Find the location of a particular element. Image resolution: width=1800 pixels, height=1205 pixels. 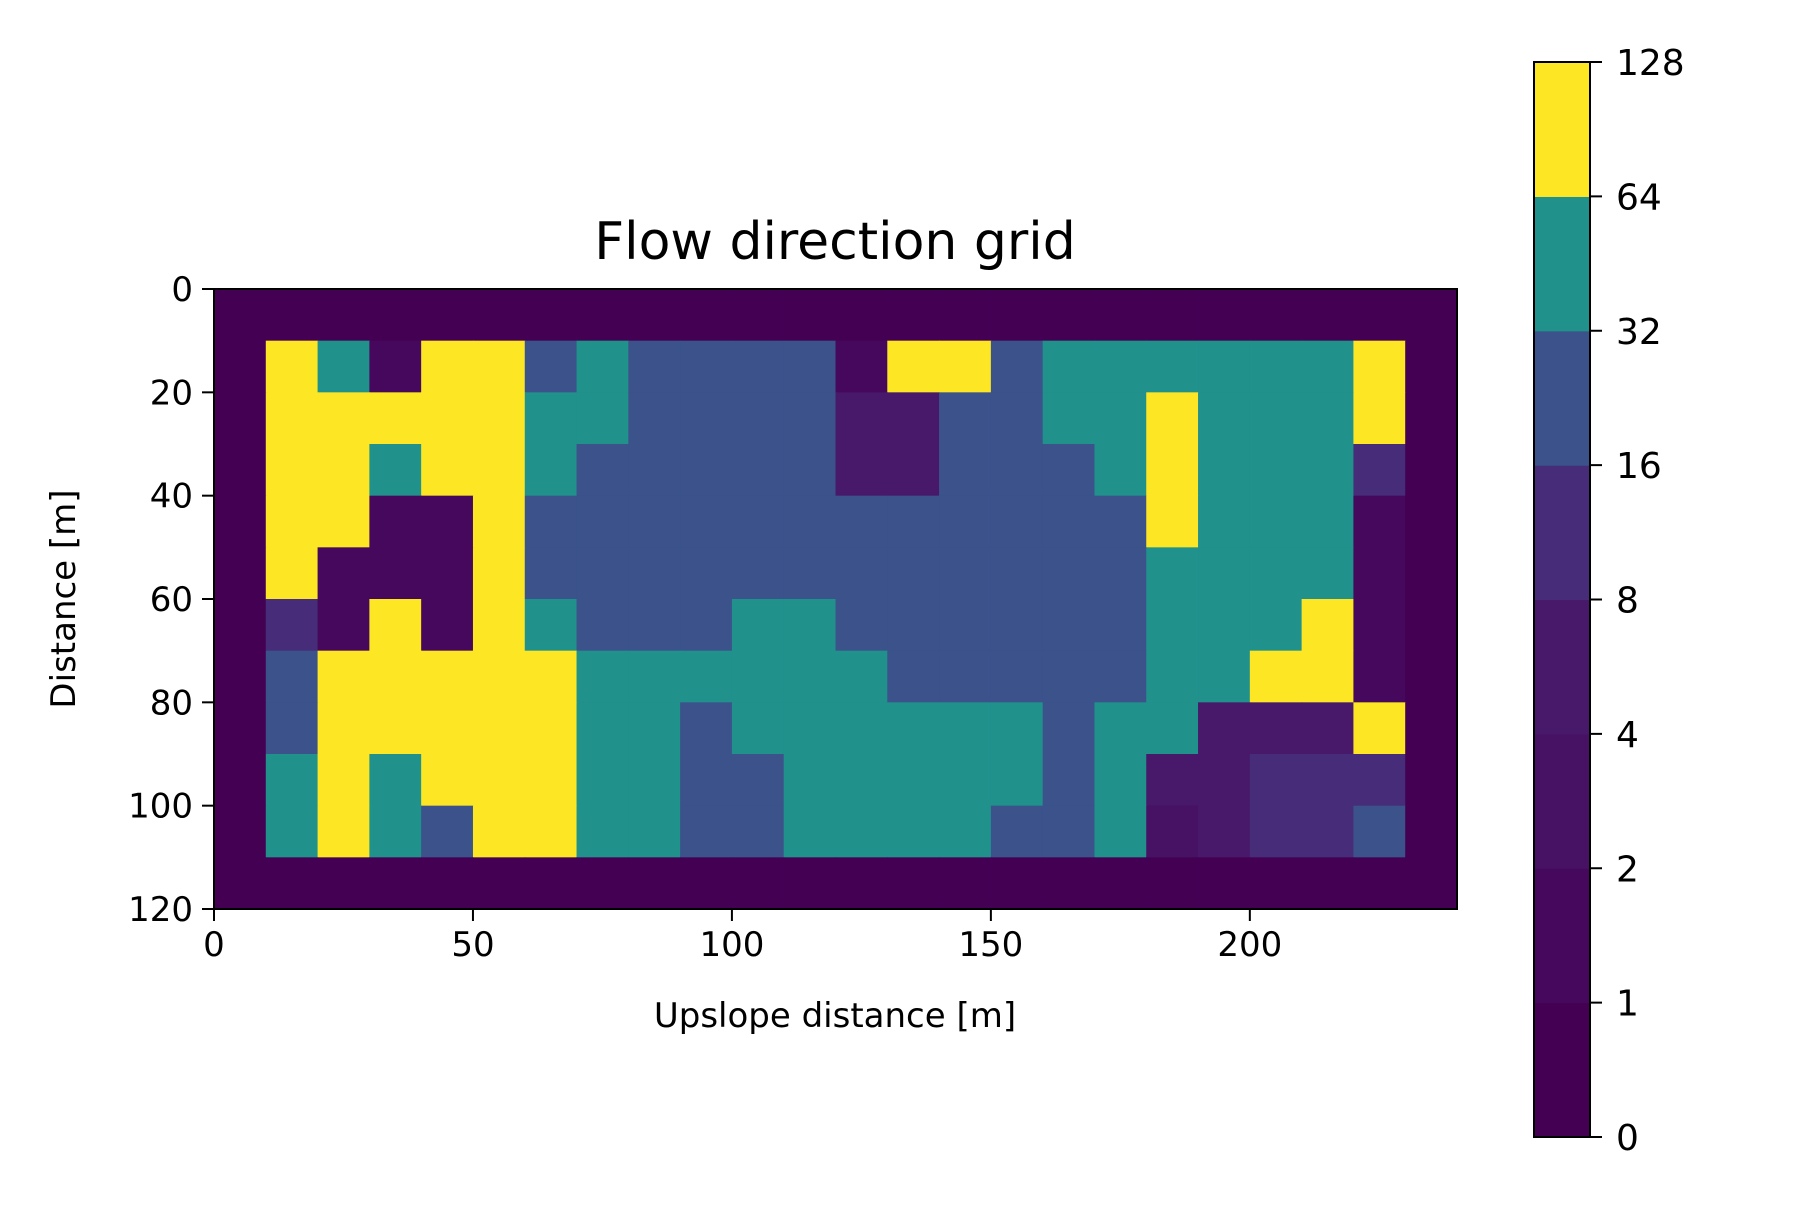

x-tick-label: 100 is located at coordinates (731, 945).